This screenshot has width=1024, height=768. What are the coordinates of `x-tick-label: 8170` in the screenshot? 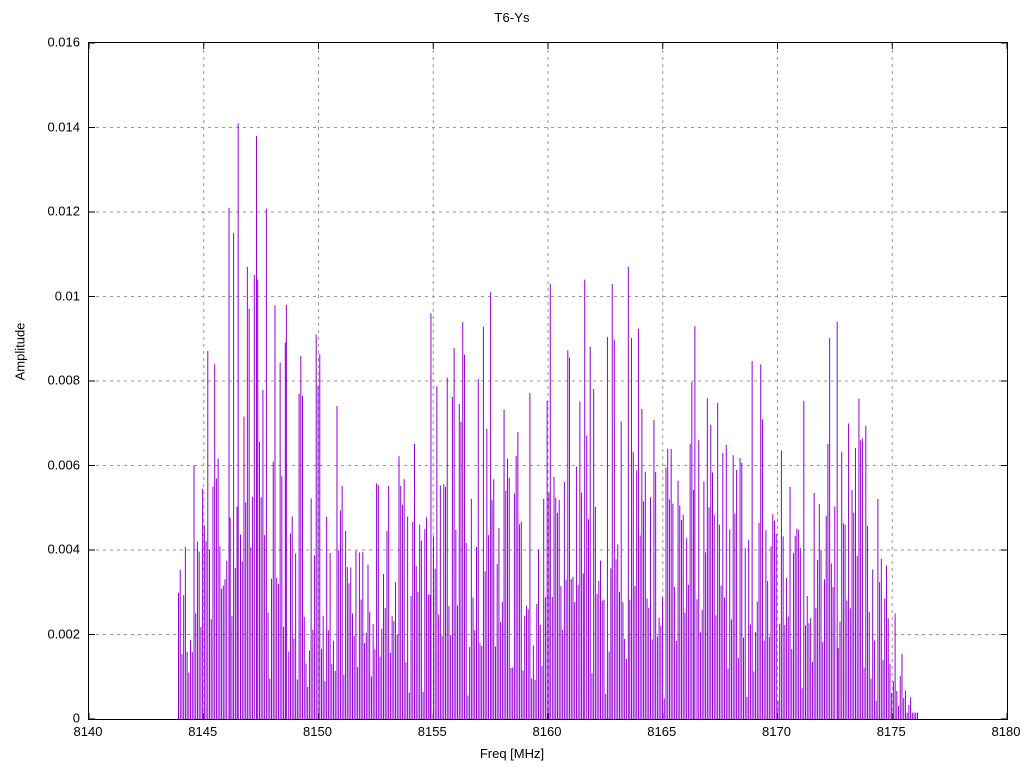 It's located at (776, 731).